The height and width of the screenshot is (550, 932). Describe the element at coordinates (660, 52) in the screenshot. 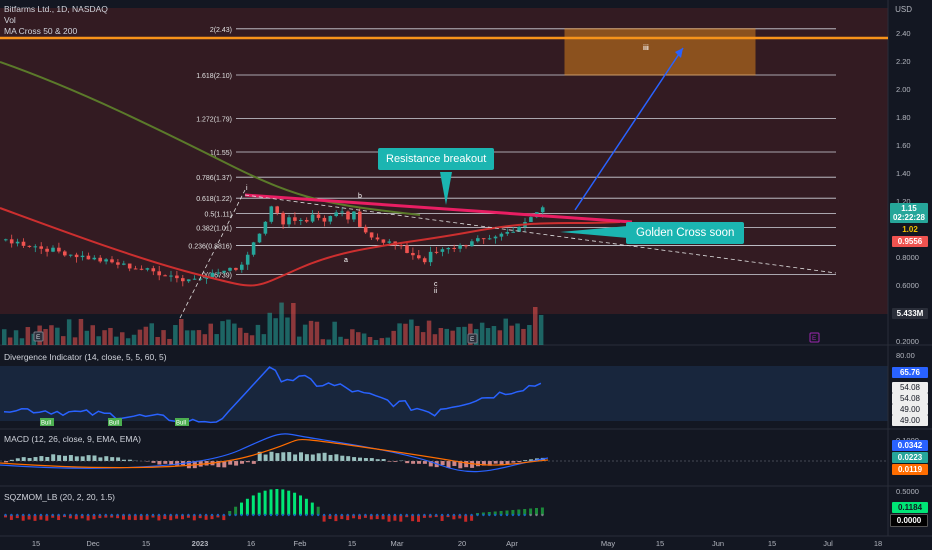

I see `target-box` at that location.